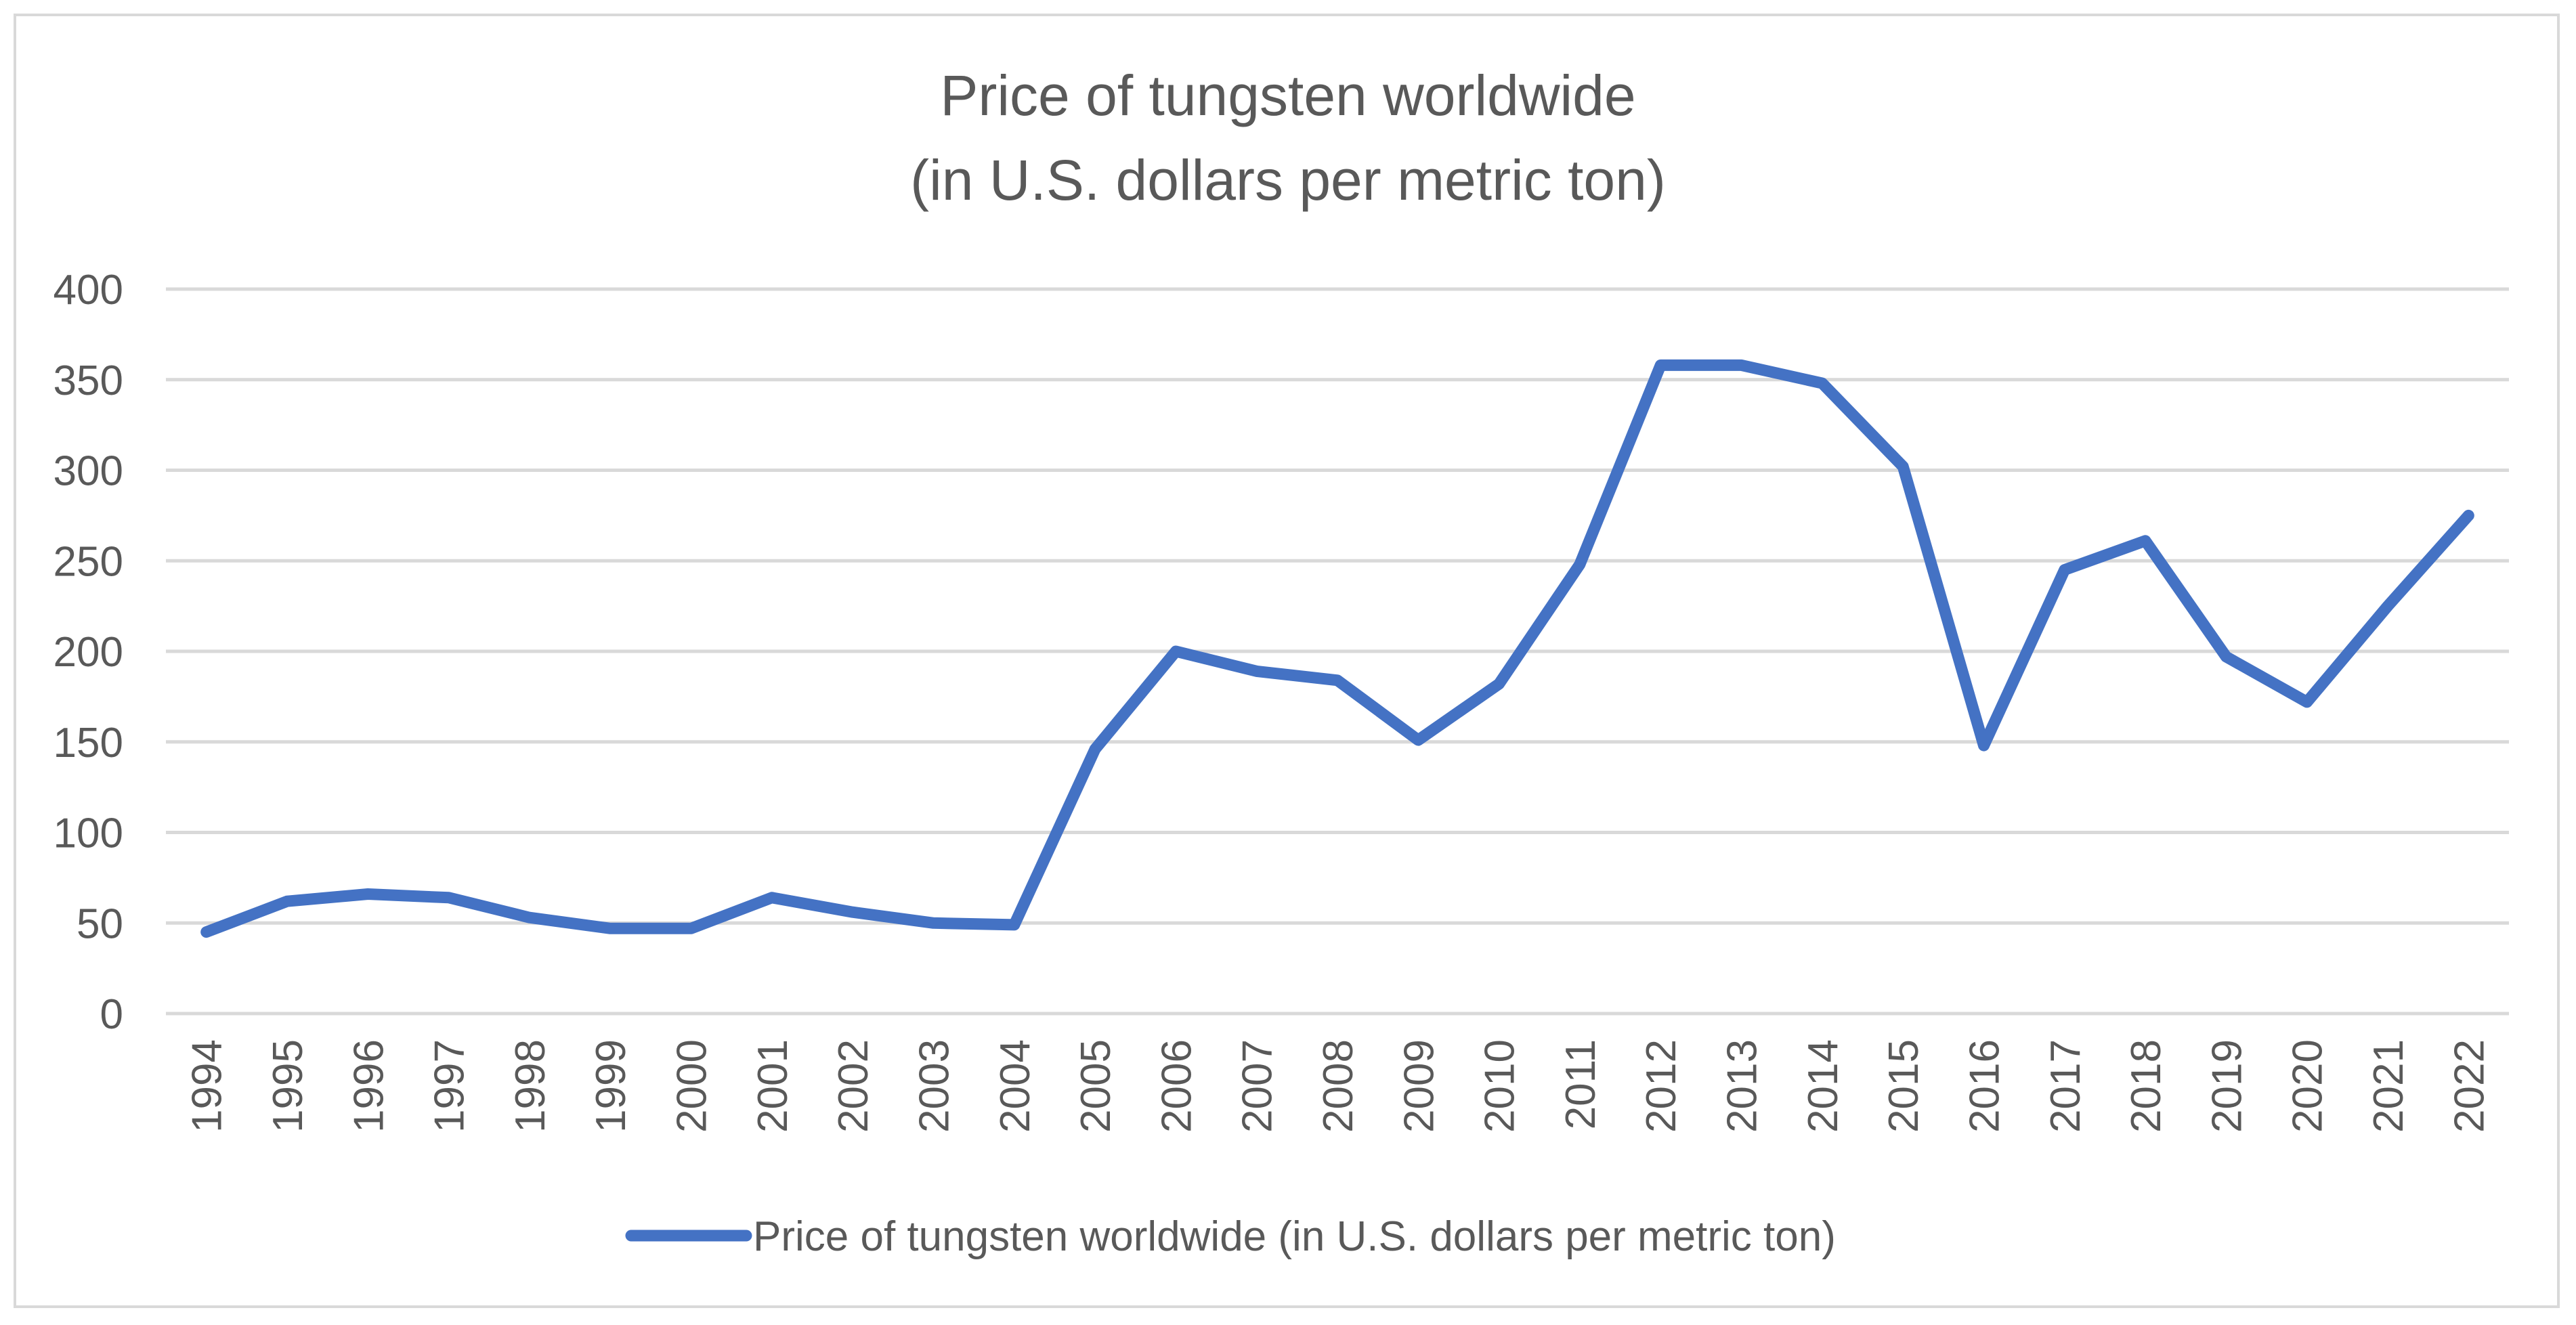  Describe the element at coordinates (88, 472) in the screenshot. I see `y-tick-label: 300` at that location.